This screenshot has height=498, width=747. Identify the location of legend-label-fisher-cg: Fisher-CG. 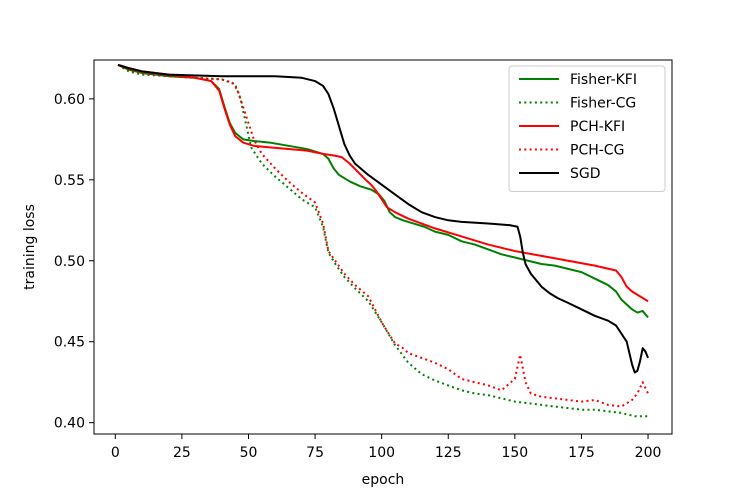
(603, 104).